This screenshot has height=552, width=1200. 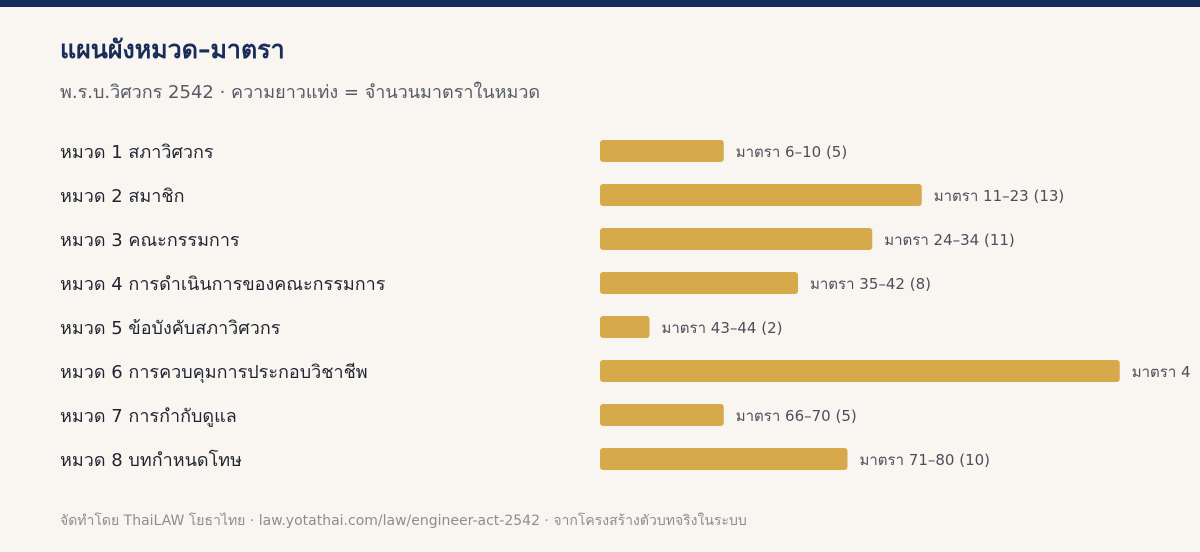 I want to click on top-accent-bar, so click(x=600, y=3).